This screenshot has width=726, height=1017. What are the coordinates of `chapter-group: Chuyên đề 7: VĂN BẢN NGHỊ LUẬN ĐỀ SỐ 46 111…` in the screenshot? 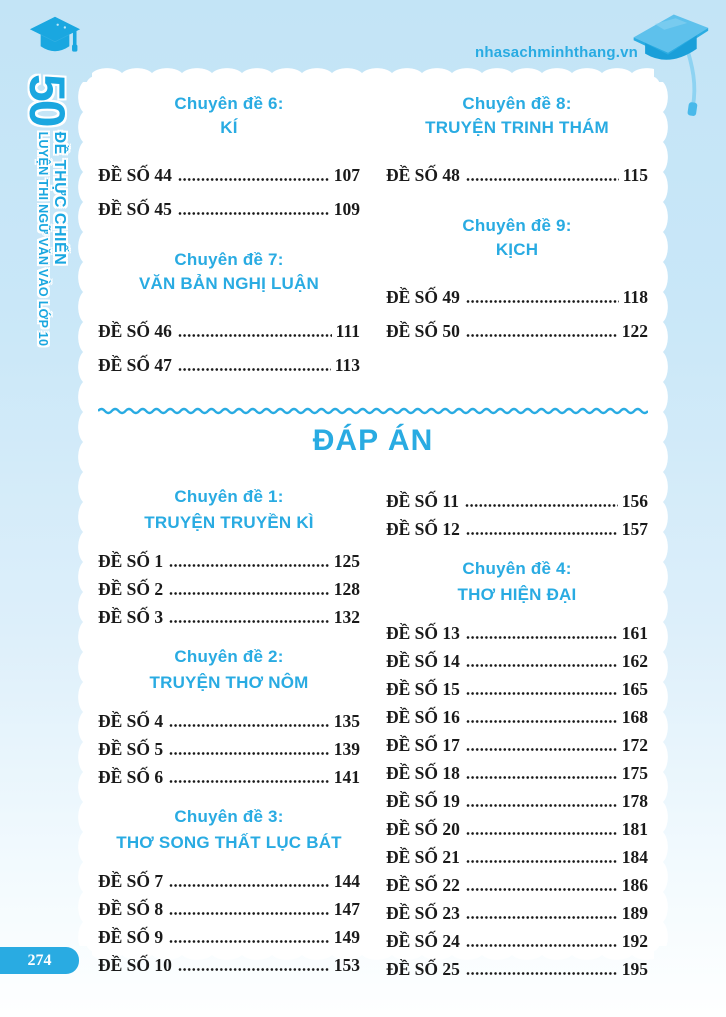 It's located at (229, 312).